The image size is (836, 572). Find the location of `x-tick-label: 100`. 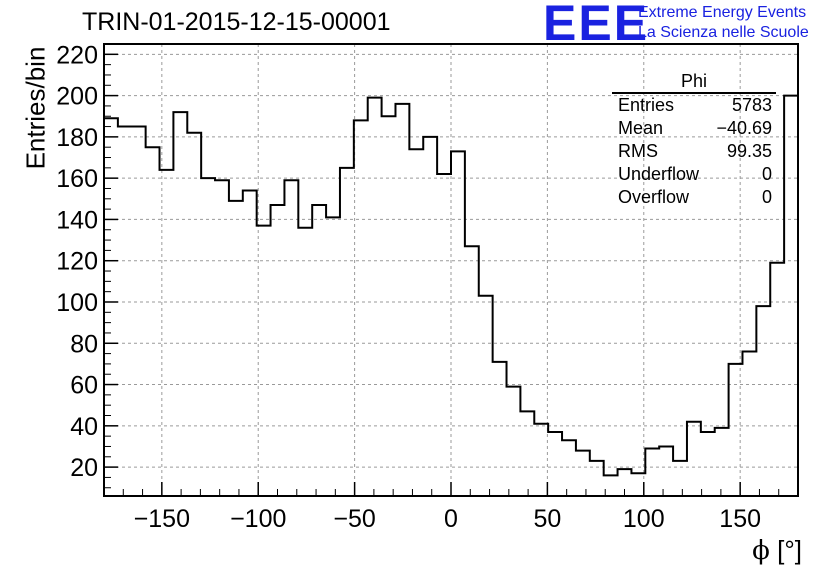

x-tick-label: 100 is located at coordinates (644, 519).